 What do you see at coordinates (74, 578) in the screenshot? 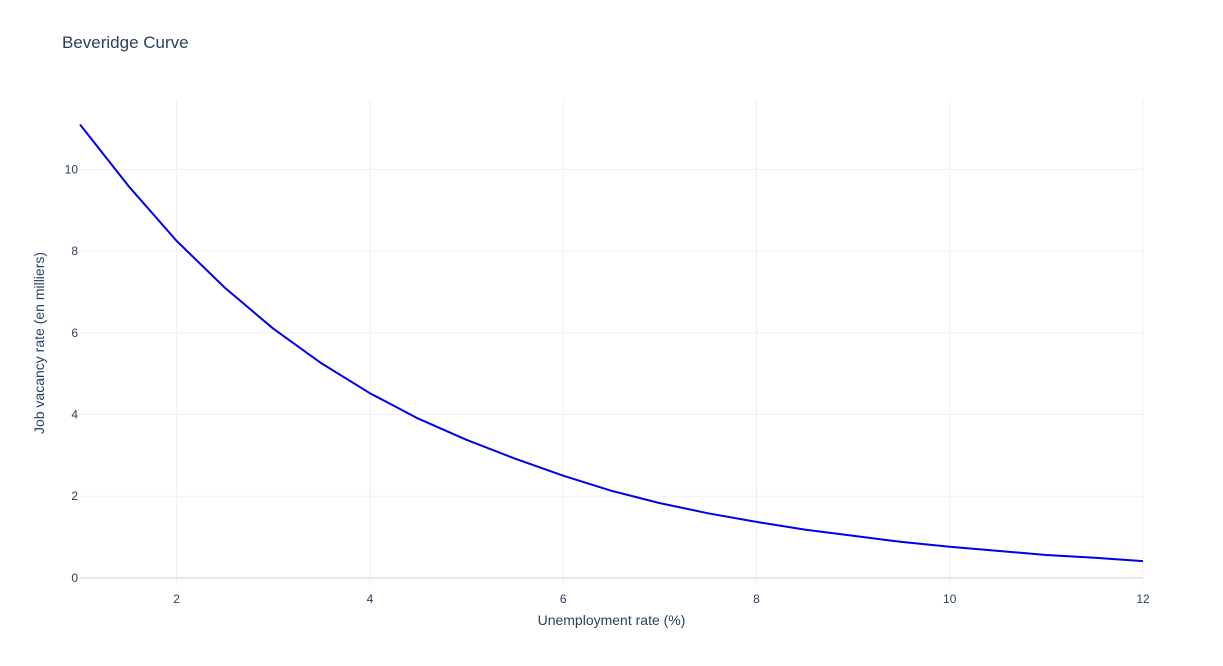
I see `y-tick-label: 0` at bounding box center [74, 578].